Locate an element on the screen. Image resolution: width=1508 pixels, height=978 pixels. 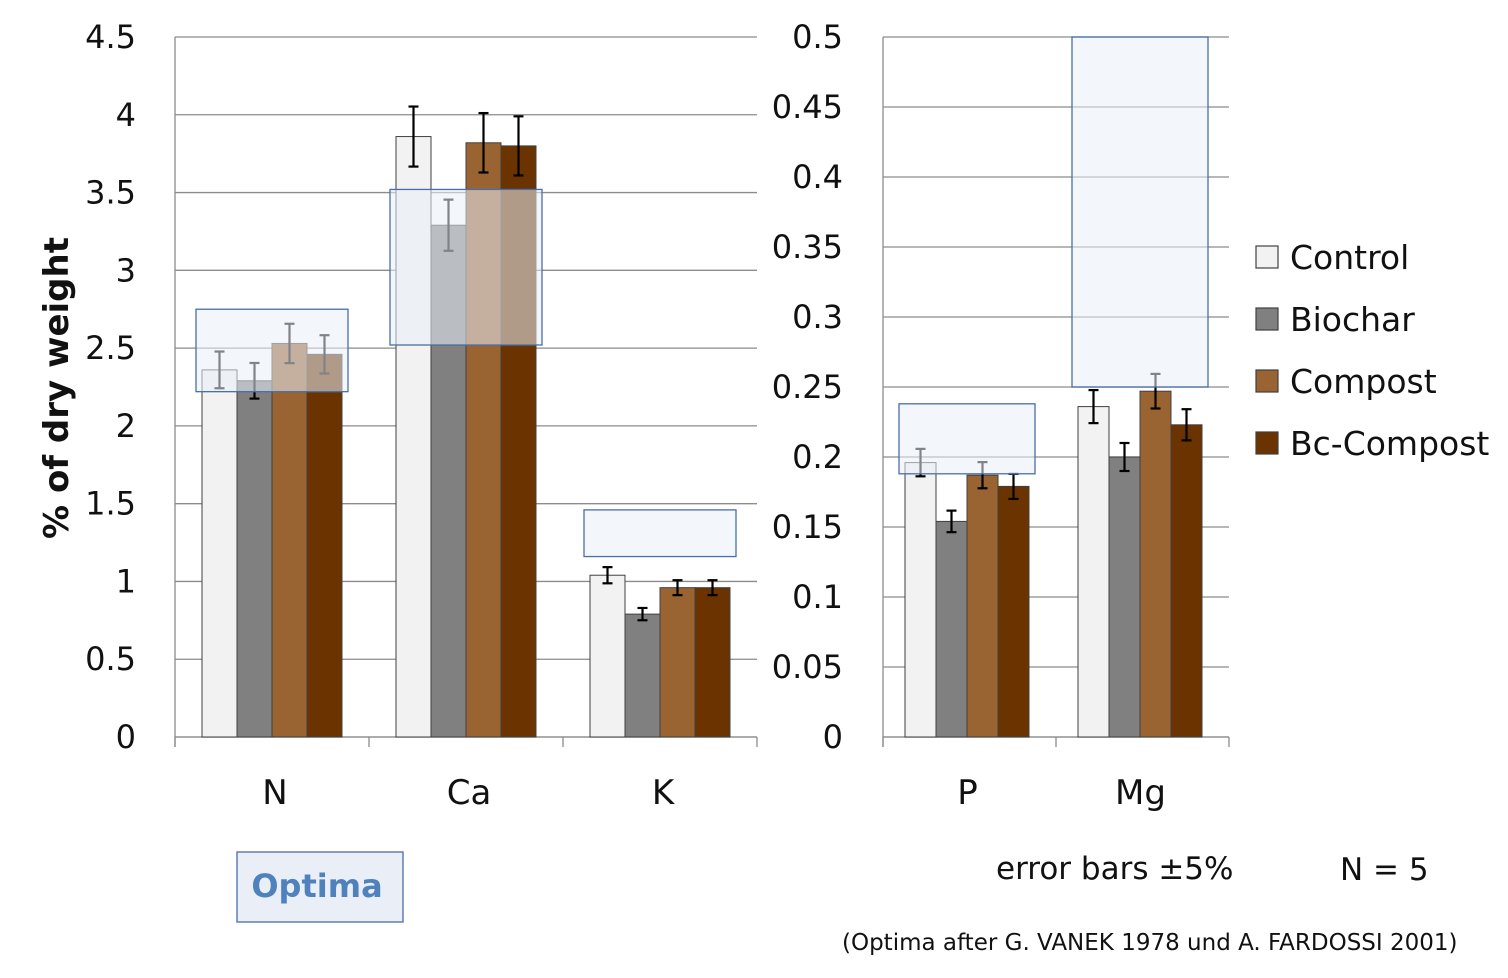
y-tick-label: 4 is located at coordinates (126, 115).